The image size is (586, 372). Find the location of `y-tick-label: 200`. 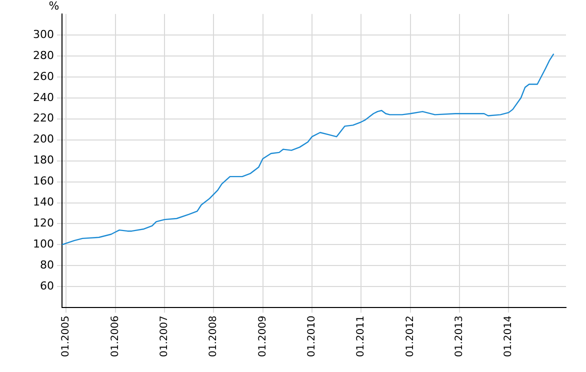

y-tick-label: 200 is located at coordinates (43, 139).